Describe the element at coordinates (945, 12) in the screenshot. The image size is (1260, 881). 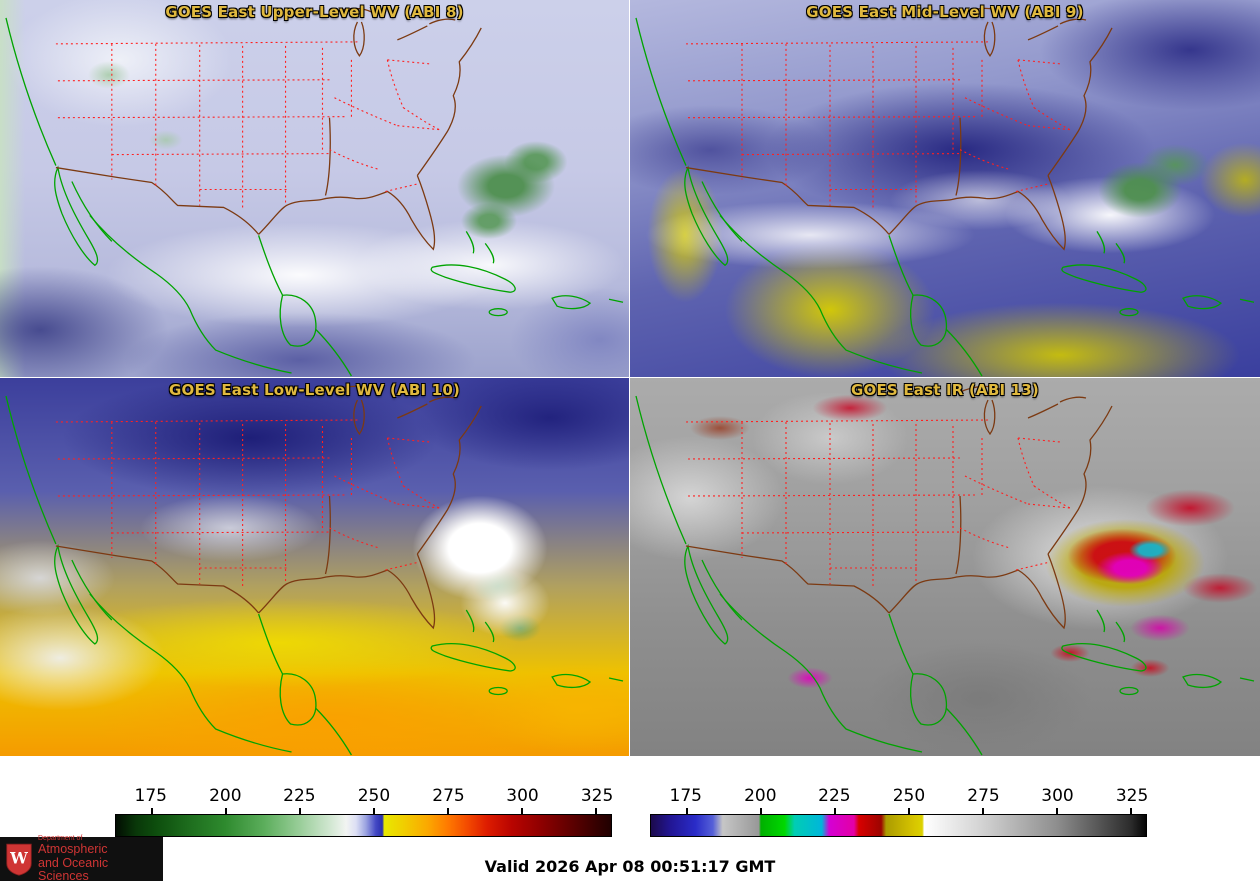
I see `panel-title: GOES East Mid-Level WV (ABI 9)` at that location.